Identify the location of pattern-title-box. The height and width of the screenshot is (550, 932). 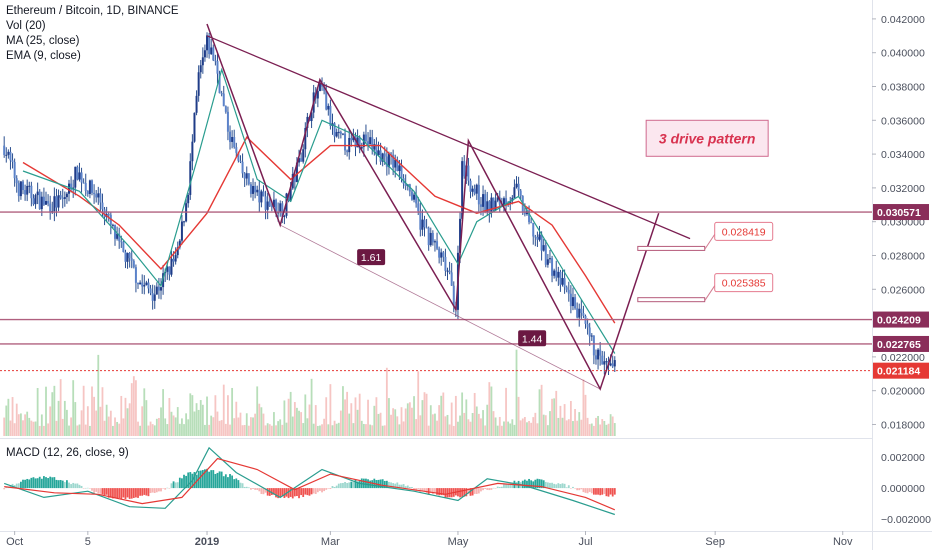
(707, 138).